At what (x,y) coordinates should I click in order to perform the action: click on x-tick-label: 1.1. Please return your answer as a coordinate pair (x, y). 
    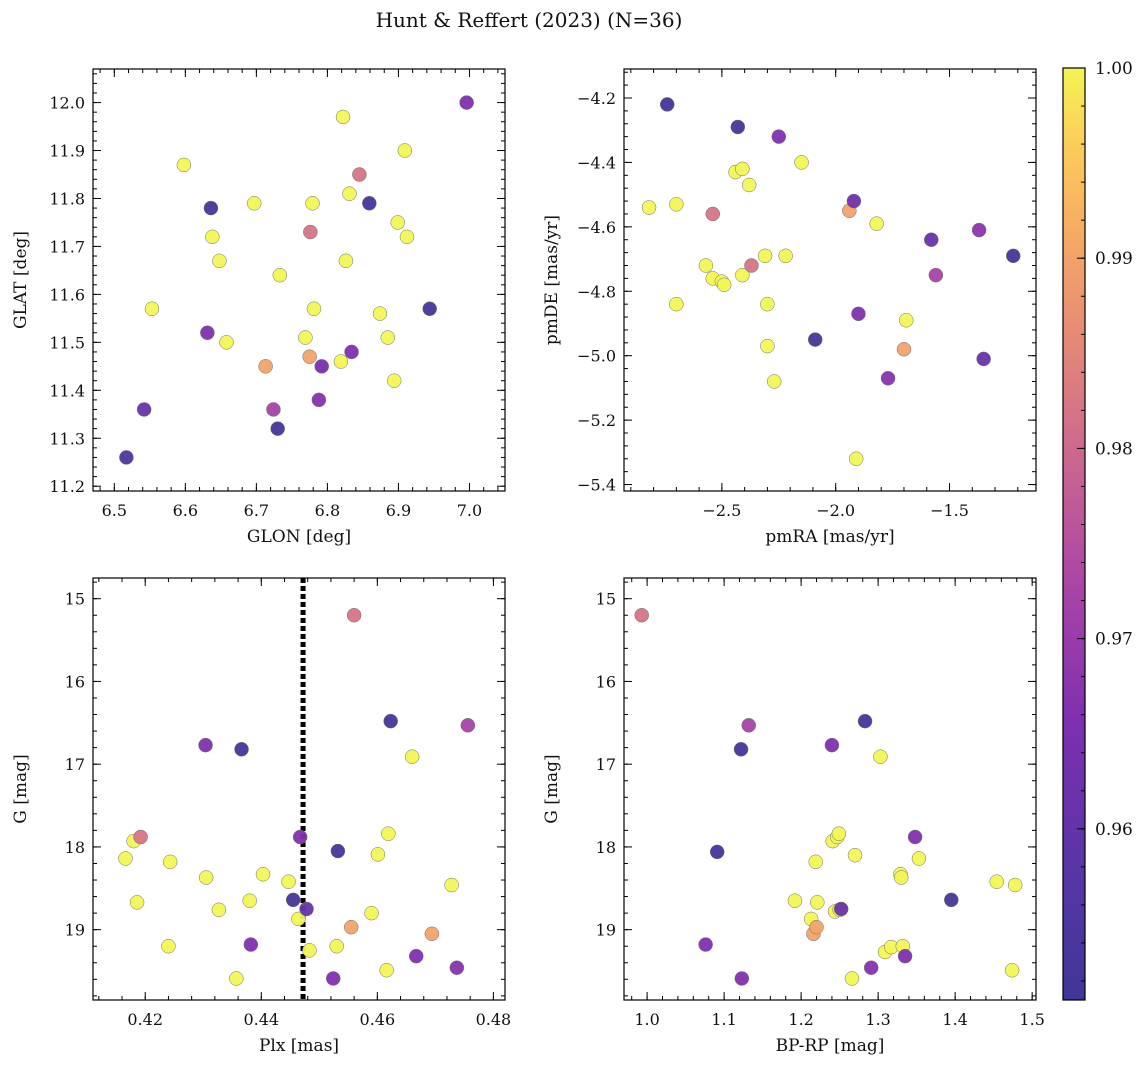
    Looking at the image, I should click on (723, 1019).